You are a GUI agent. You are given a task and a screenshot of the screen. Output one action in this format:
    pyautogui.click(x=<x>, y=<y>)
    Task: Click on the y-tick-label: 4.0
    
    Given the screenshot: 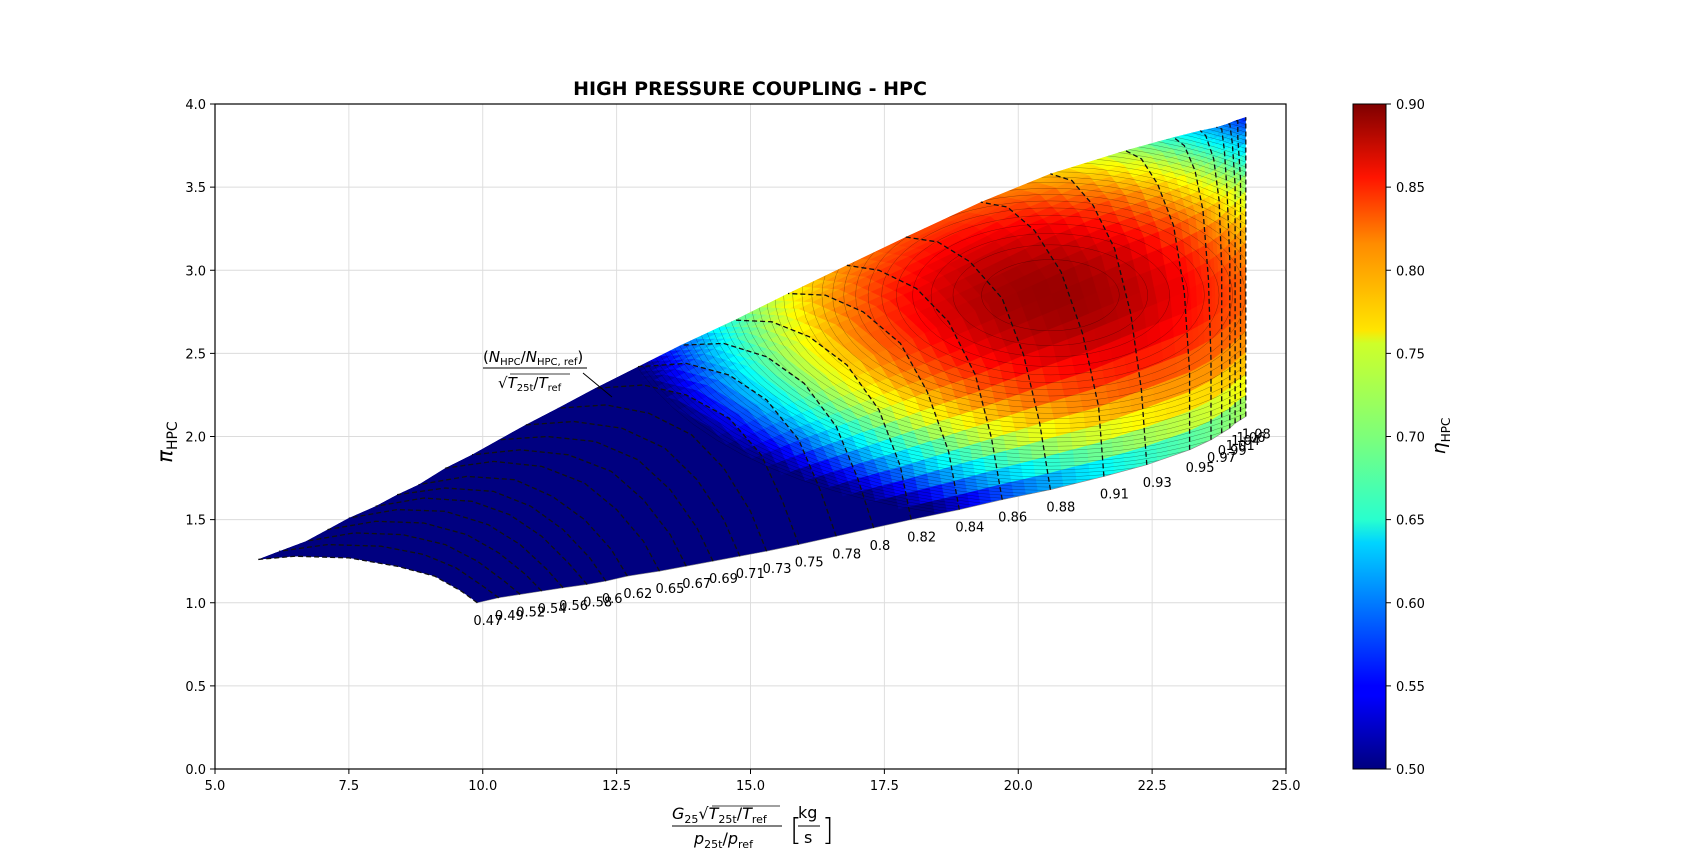 What is the action you would take?
    pyautogui.click(x=195, y=105)
    